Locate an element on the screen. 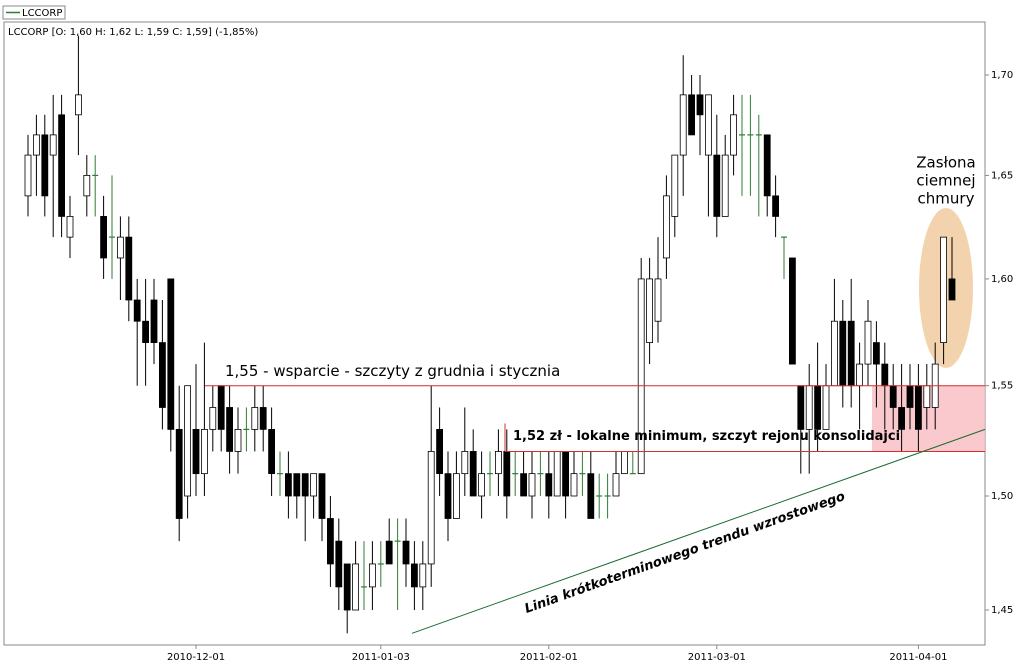 The height and width of the screenshot is (667, 1017). pattern-label: ciemnej is located at coordinates (945, 181).